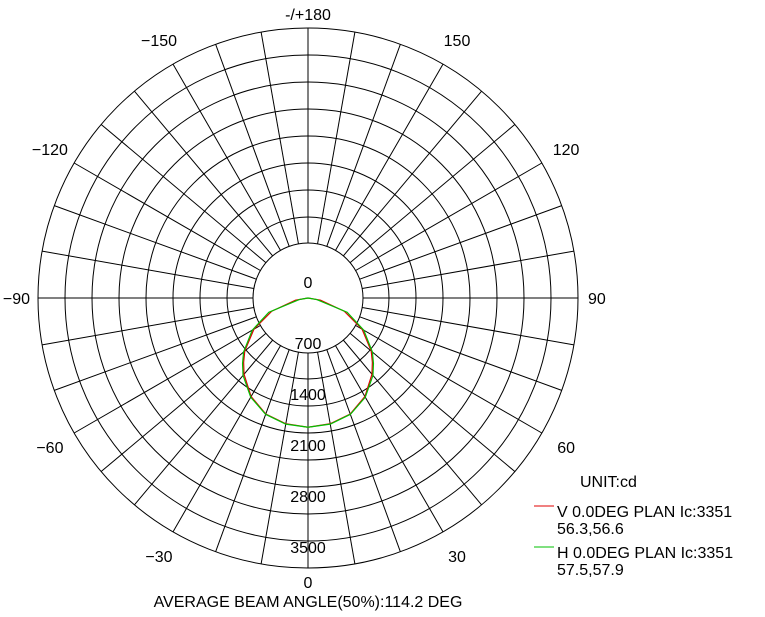 The width and height of the screenshot is (765, 617). Describe the element at coordinates (308, 283) in the screenshot. I see `radial-label: 0` at that location.